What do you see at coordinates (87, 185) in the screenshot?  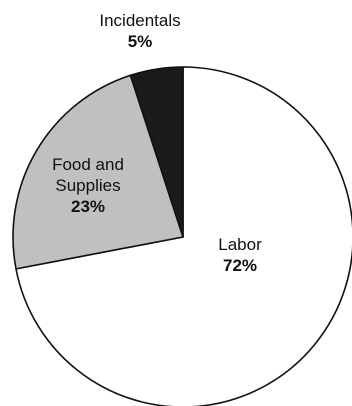 I see `slice-label-food-and-supplies: Supplies` at bounding box center [87, 185].